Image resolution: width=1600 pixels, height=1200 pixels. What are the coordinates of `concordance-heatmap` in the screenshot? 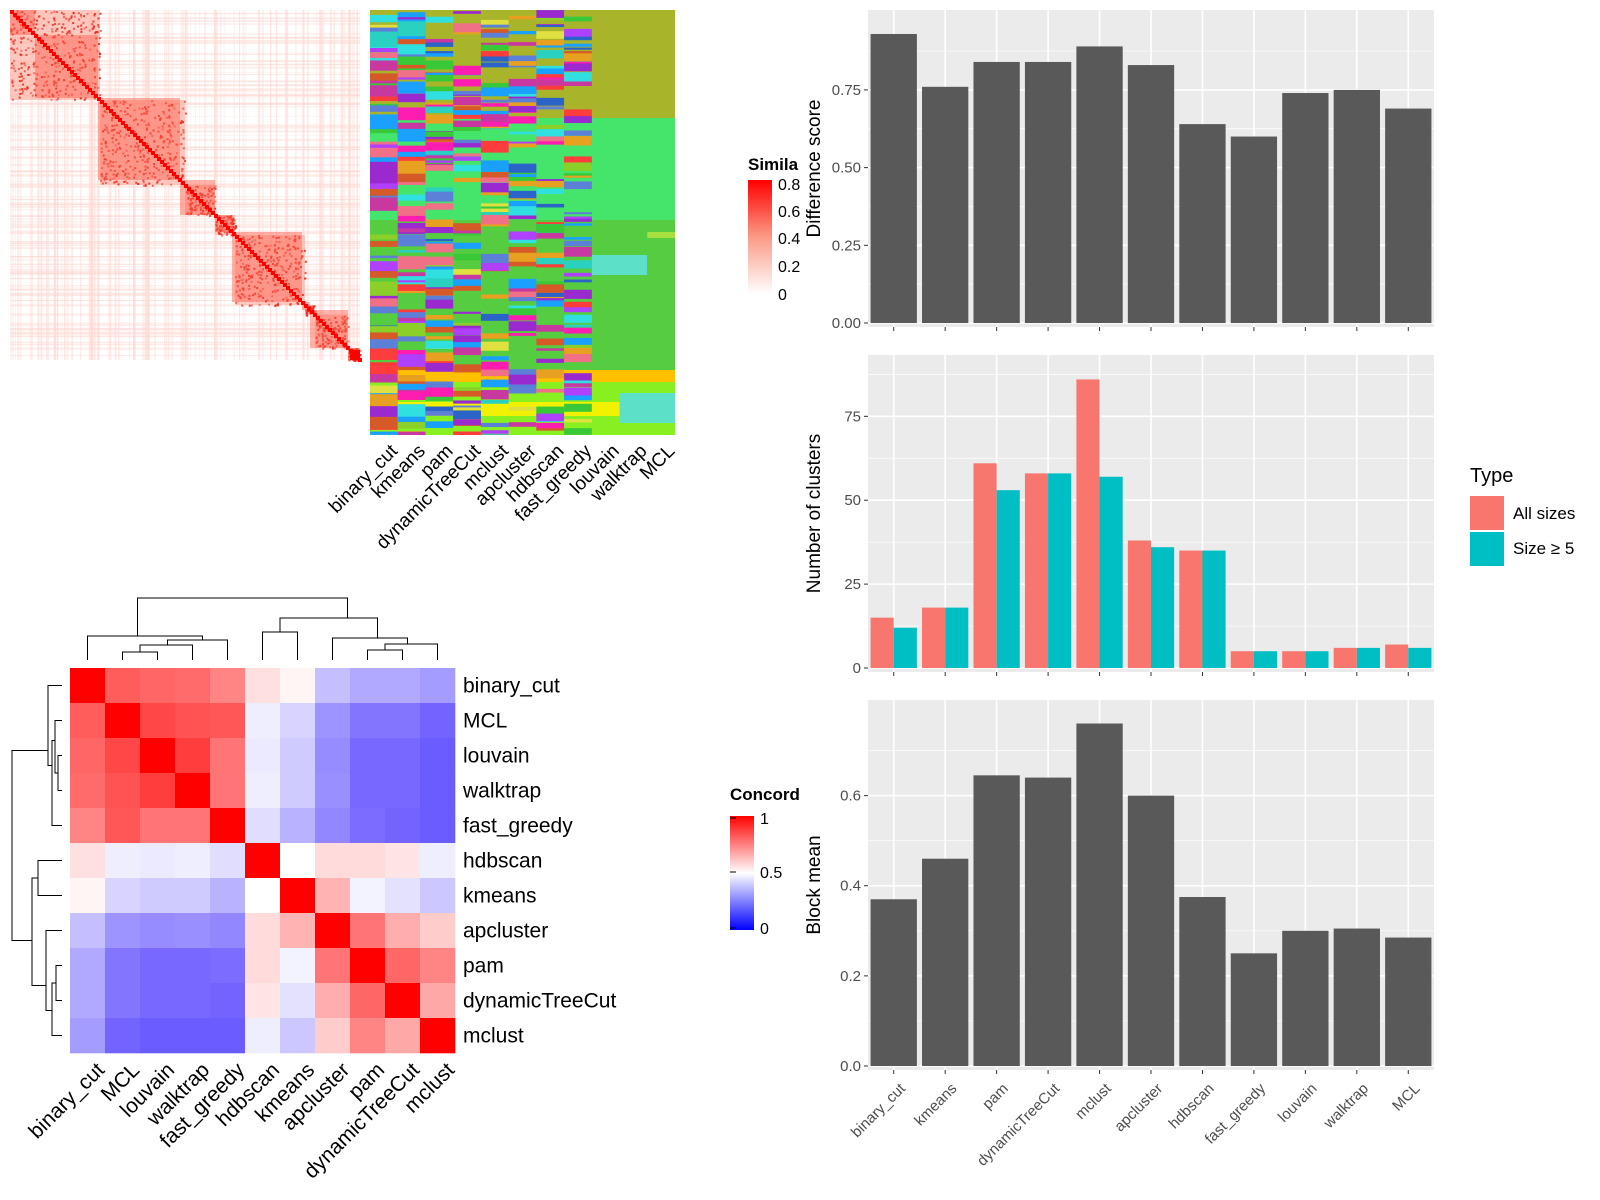 It's located at (263, 861).